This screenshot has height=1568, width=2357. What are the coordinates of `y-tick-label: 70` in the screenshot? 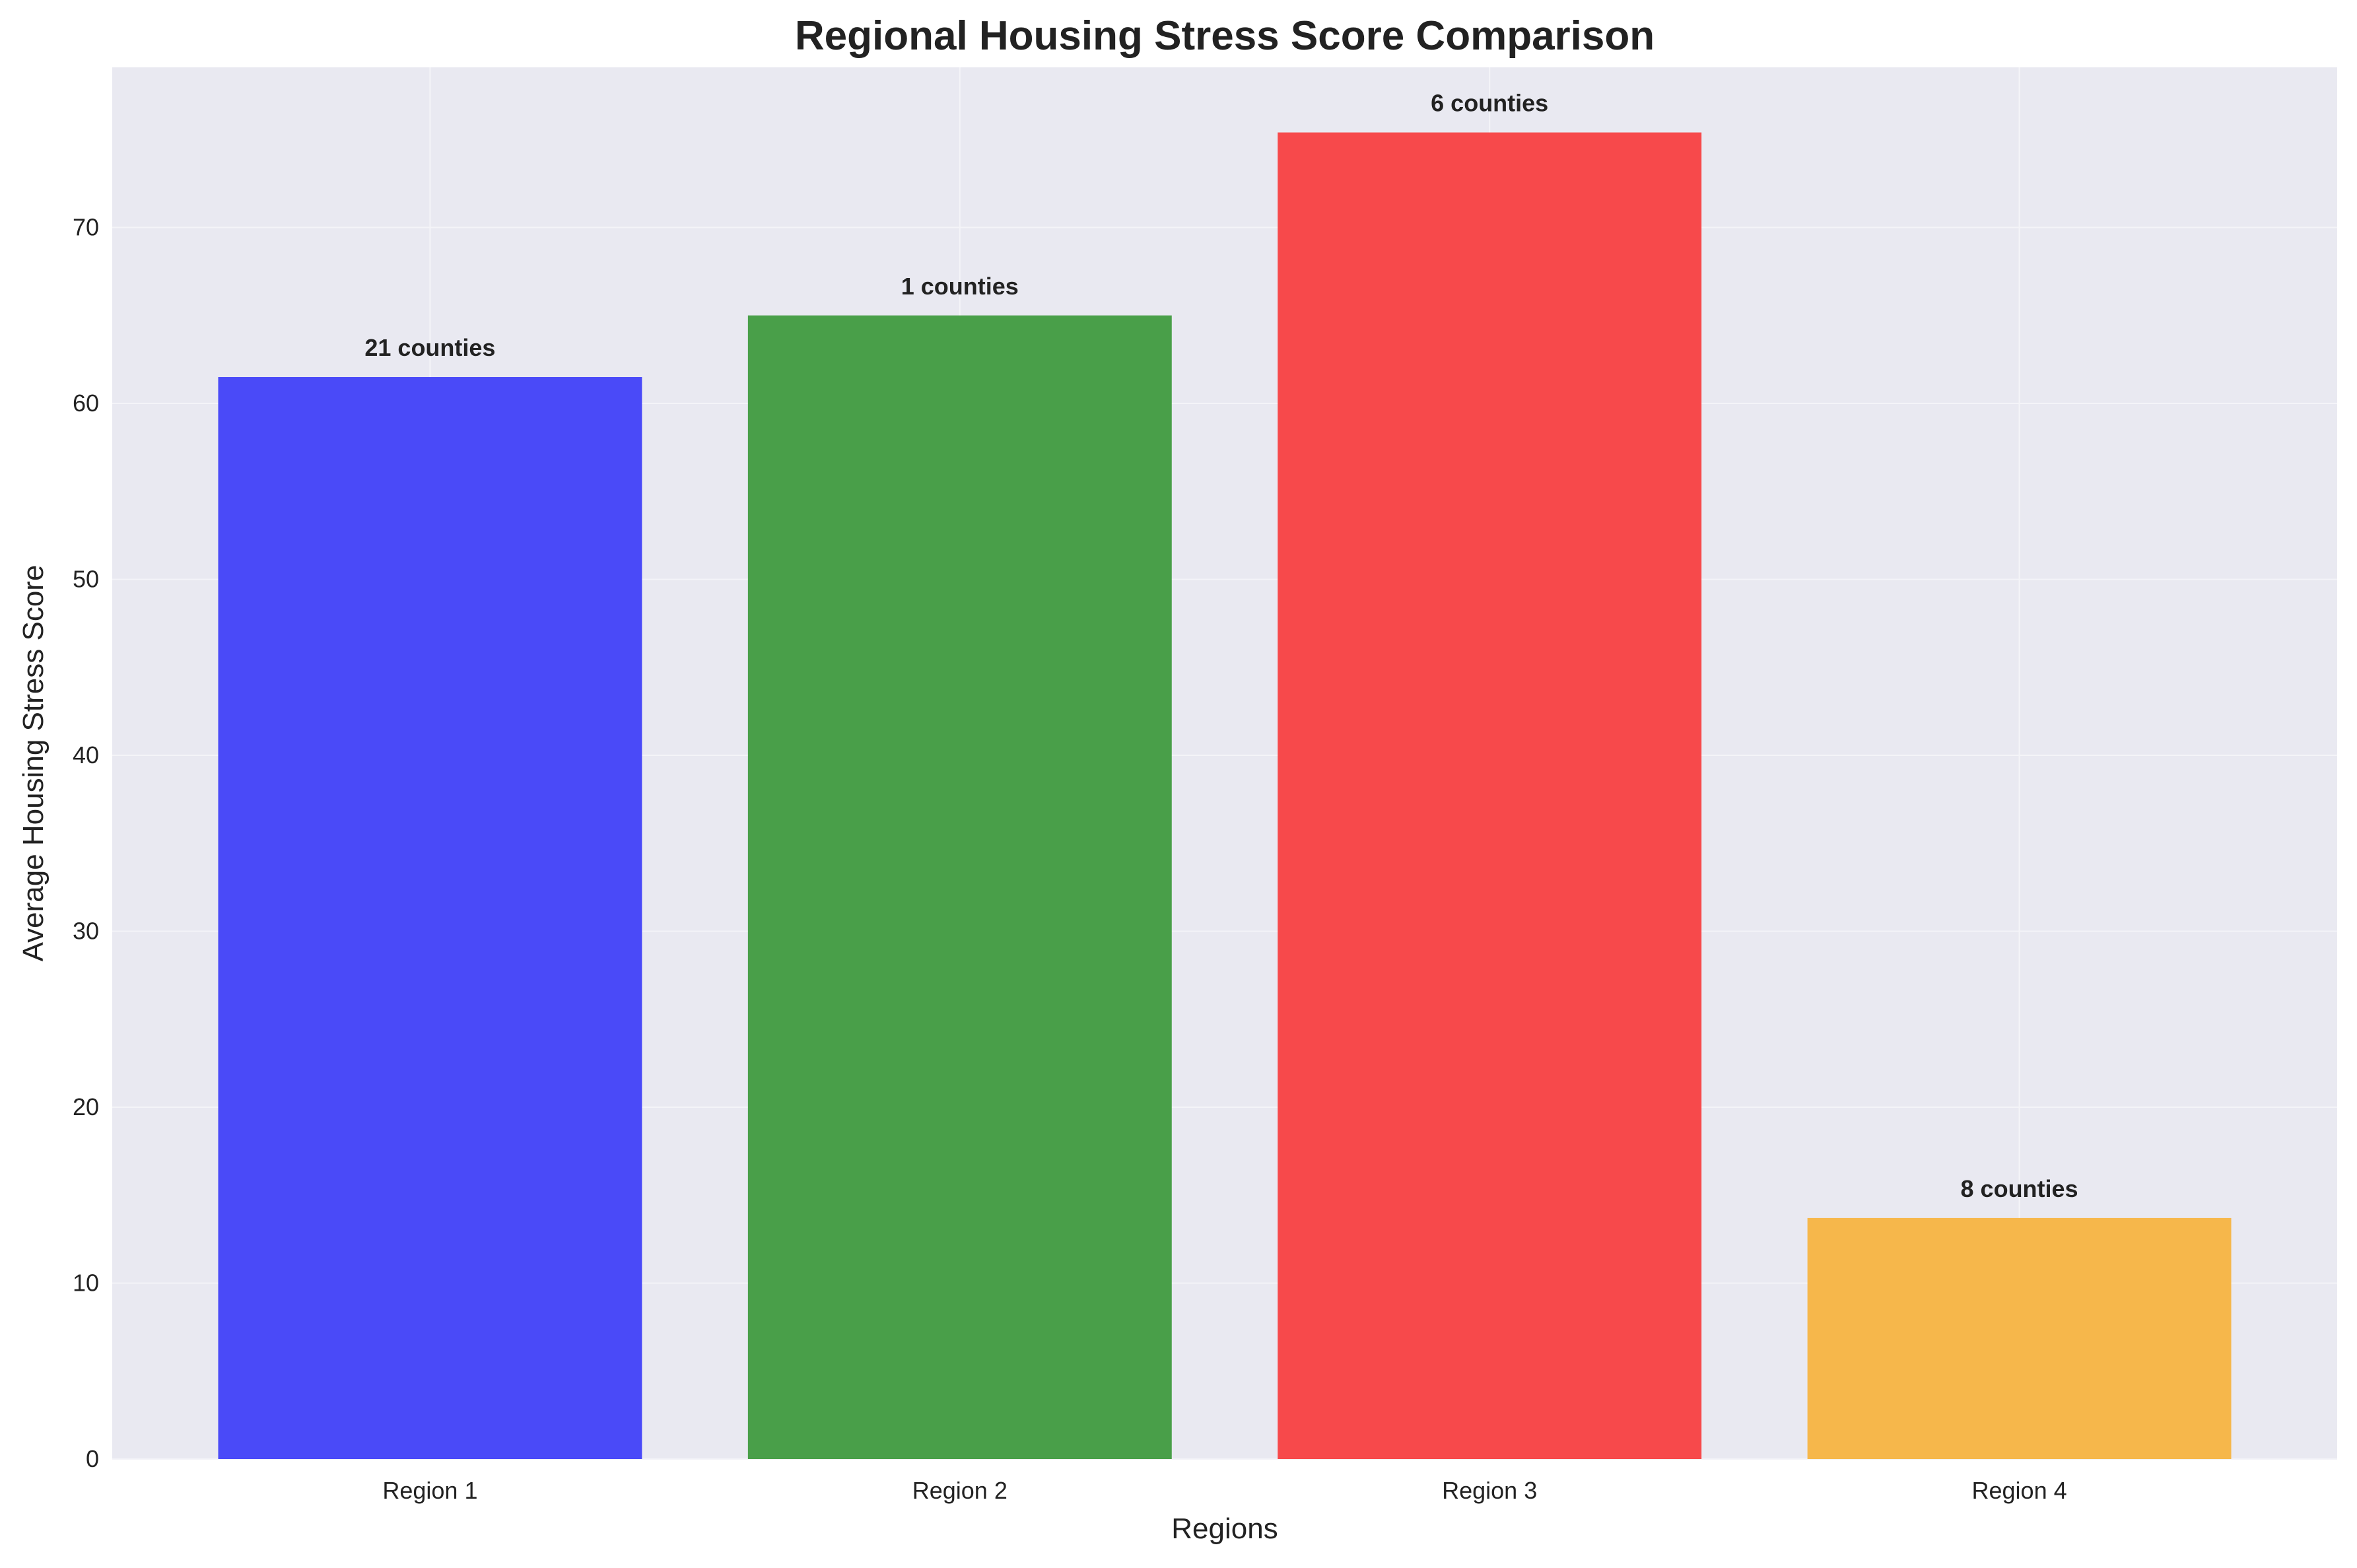 It's located at (86, 227).